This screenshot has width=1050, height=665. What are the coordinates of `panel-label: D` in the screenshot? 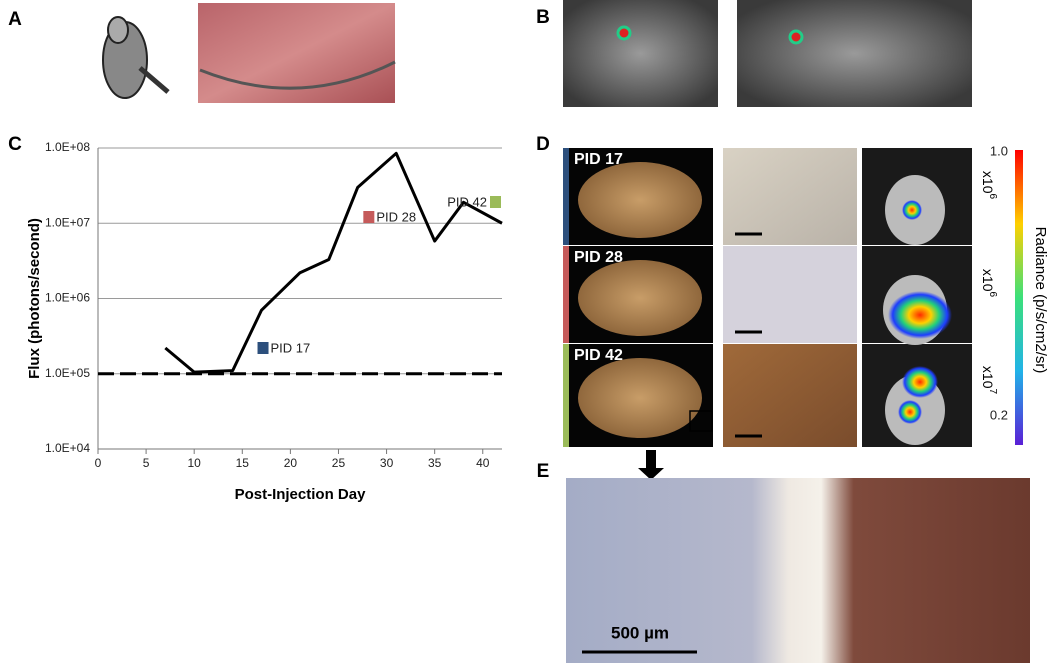 It's located at (543, 144).